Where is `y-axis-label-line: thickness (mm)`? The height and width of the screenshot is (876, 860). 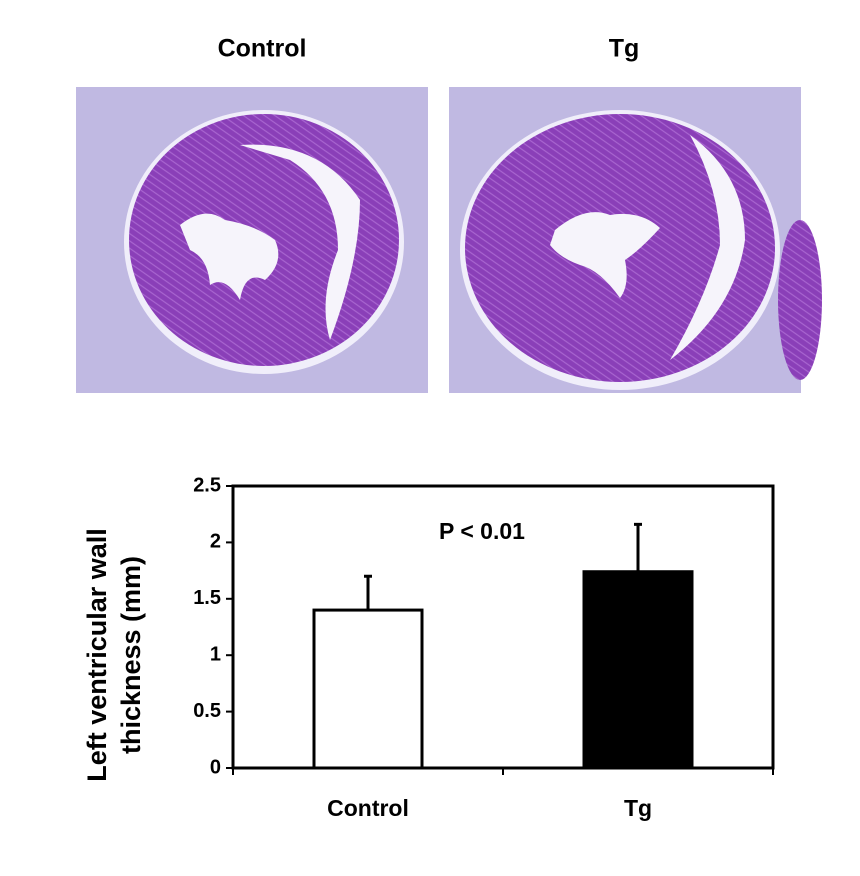
y-axis-label-line: thickness (mm) is located at coordinates (131, 655).